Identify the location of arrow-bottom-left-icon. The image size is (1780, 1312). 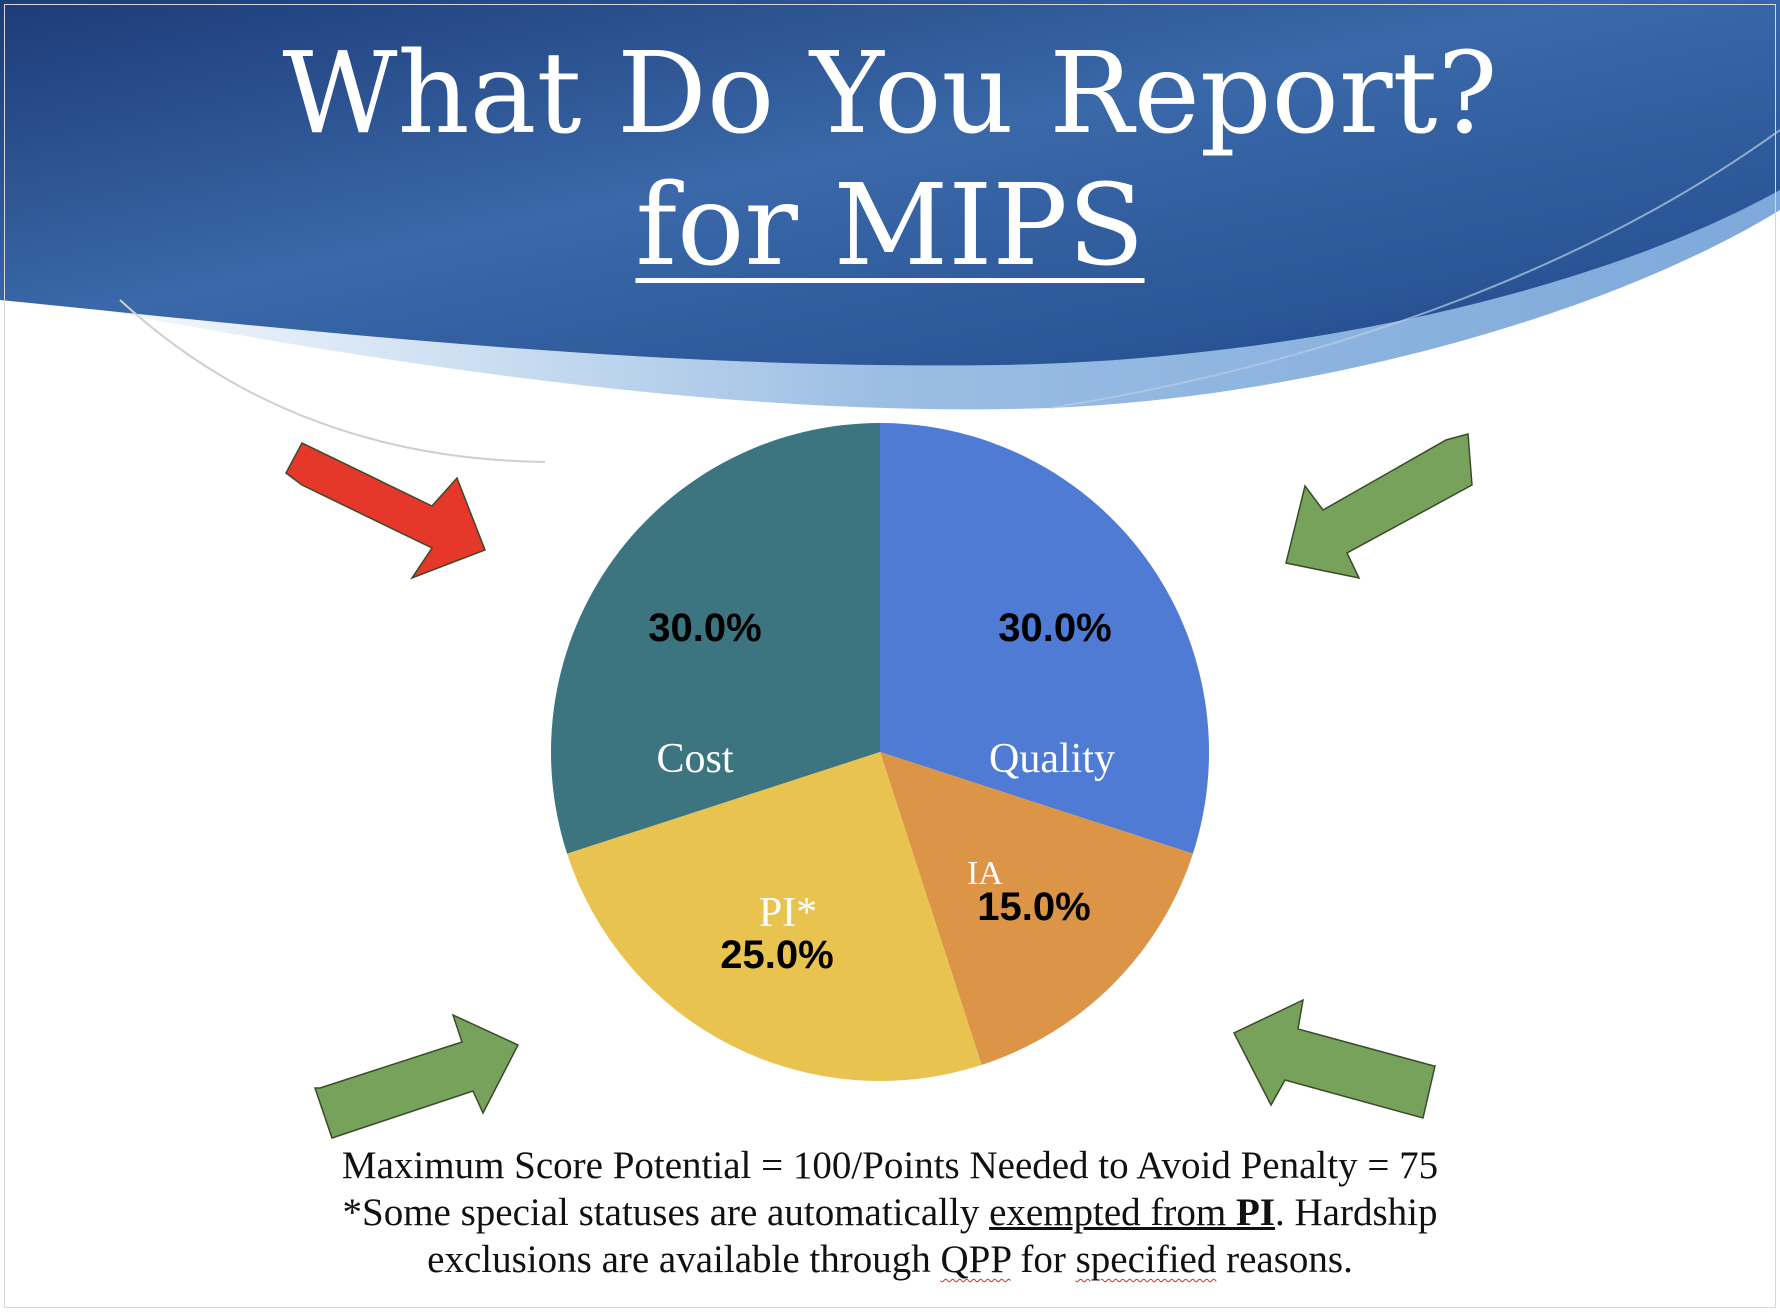
(416, 1076).